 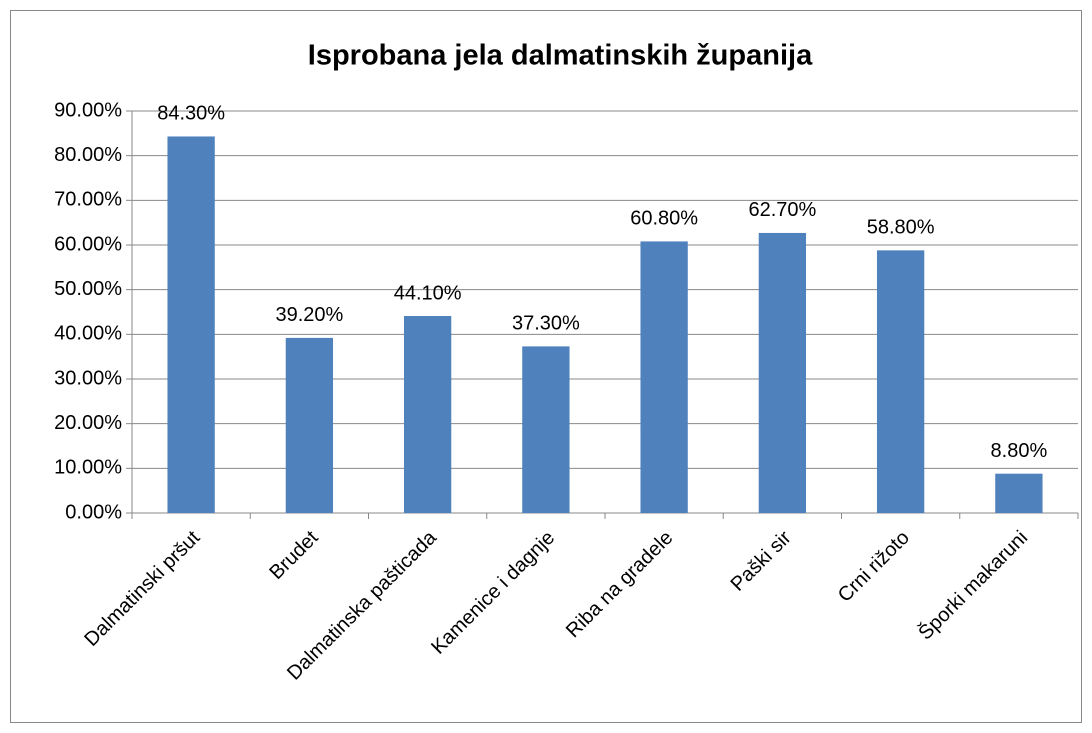 I want to click on chart-title: Isprobana jela dalmatinskih županija, so click(x=560, y=56).